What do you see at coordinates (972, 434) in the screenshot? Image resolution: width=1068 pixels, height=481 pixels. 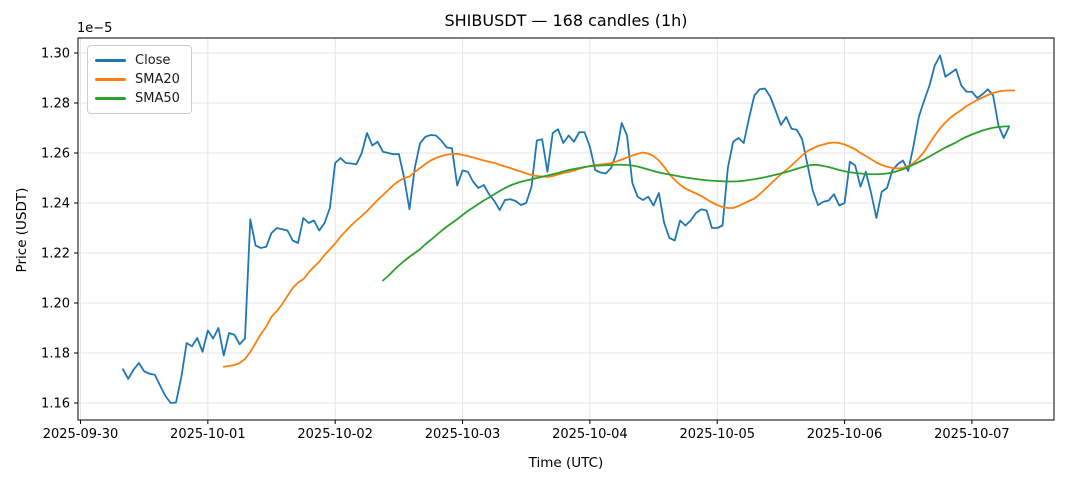 I see `x-tick-label: 2025-10-07` at bounding box center [972, 434].